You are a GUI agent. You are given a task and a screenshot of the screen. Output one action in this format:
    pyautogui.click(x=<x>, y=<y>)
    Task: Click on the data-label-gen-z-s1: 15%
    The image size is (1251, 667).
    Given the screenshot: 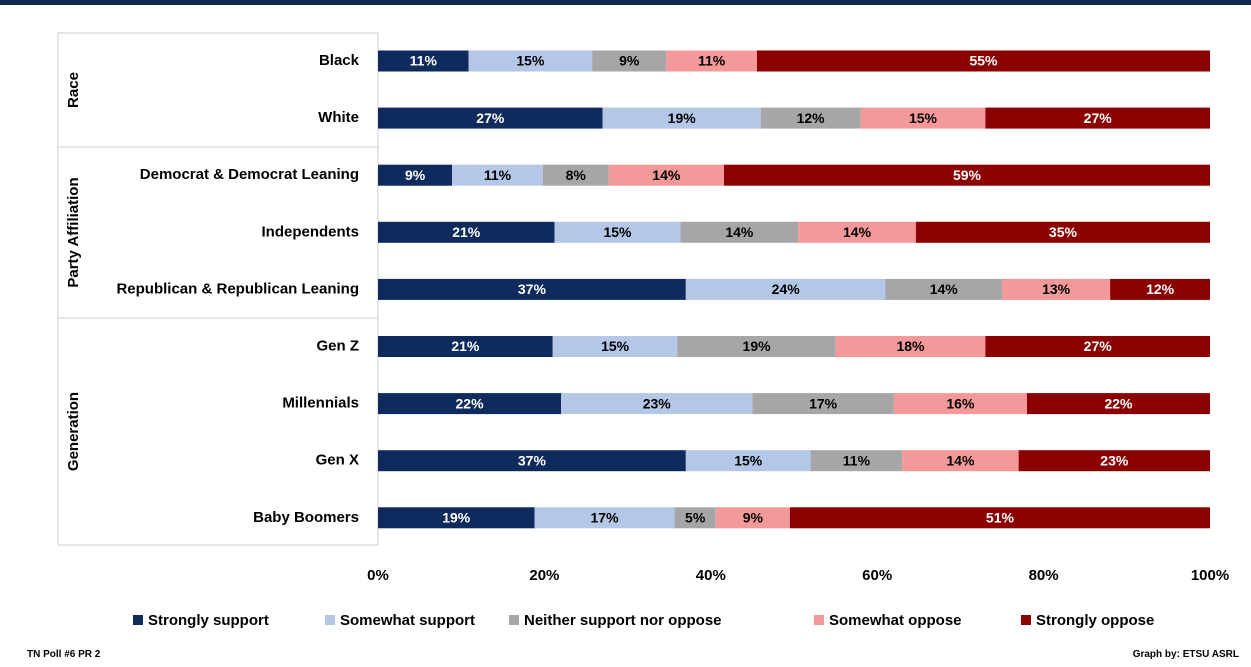 What is the action you would take?
    pyautogui.click(x=615, y=346)
    